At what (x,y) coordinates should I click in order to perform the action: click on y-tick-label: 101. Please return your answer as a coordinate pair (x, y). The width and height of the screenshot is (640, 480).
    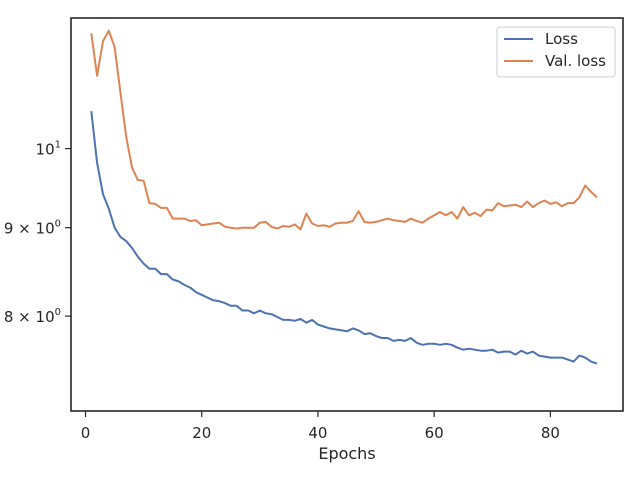
    Looking at the image, I should click on (48, 149).